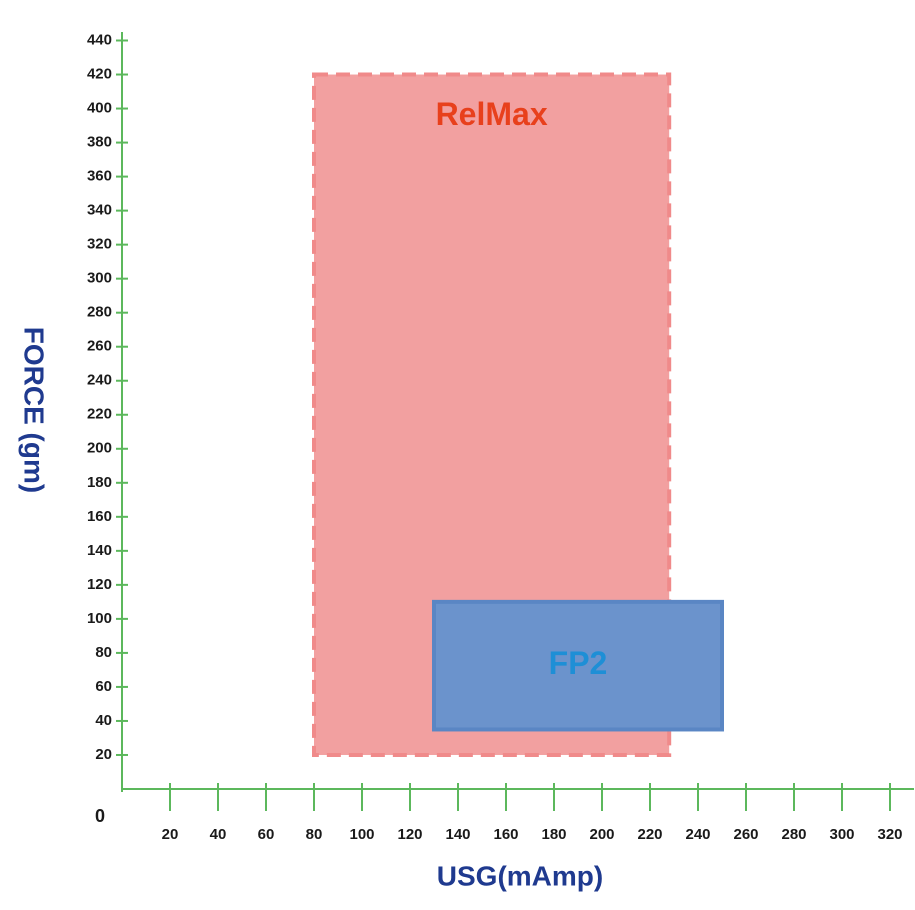 The image size is (915, 910). I want to click on y-tick-label: 100, so click(99, 618).